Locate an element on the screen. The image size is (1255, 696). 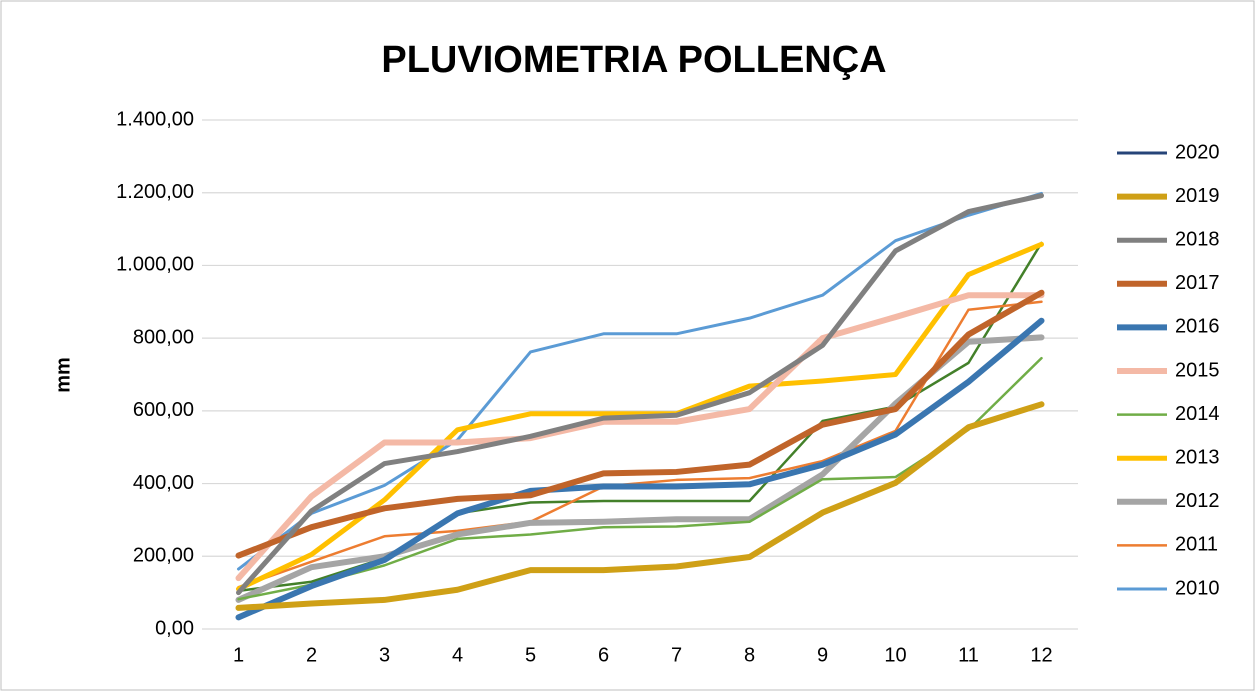
x-tick-label: 10 is located at coordinates (895, 655).